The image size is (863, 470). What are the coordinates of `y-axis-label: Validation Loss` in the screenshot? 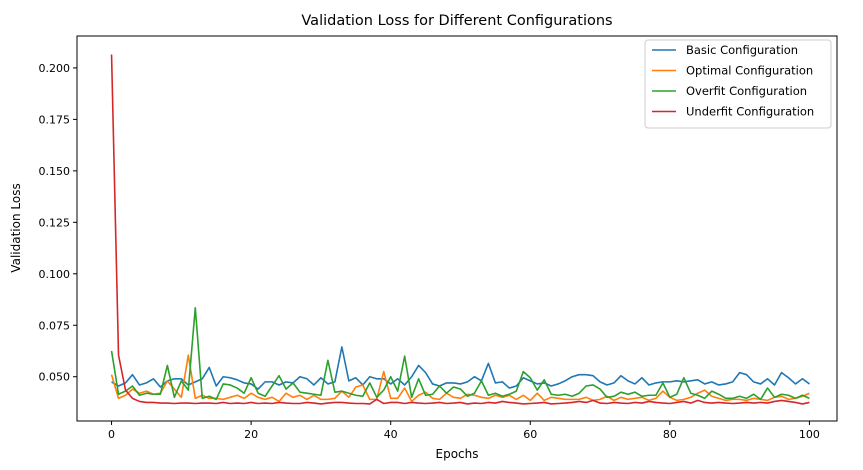 It's located at (16, 227).